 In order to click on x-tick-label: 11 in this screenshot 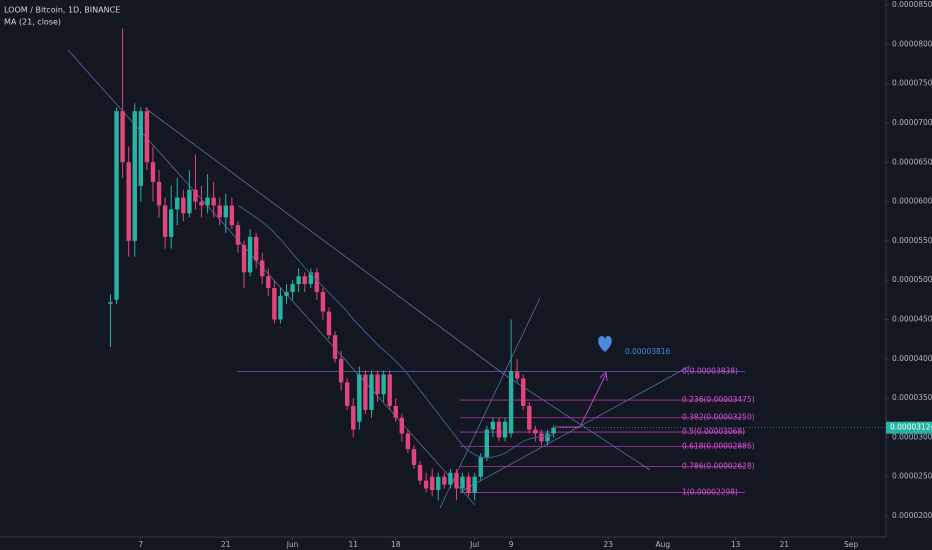, I will do `click(353, 544)`.